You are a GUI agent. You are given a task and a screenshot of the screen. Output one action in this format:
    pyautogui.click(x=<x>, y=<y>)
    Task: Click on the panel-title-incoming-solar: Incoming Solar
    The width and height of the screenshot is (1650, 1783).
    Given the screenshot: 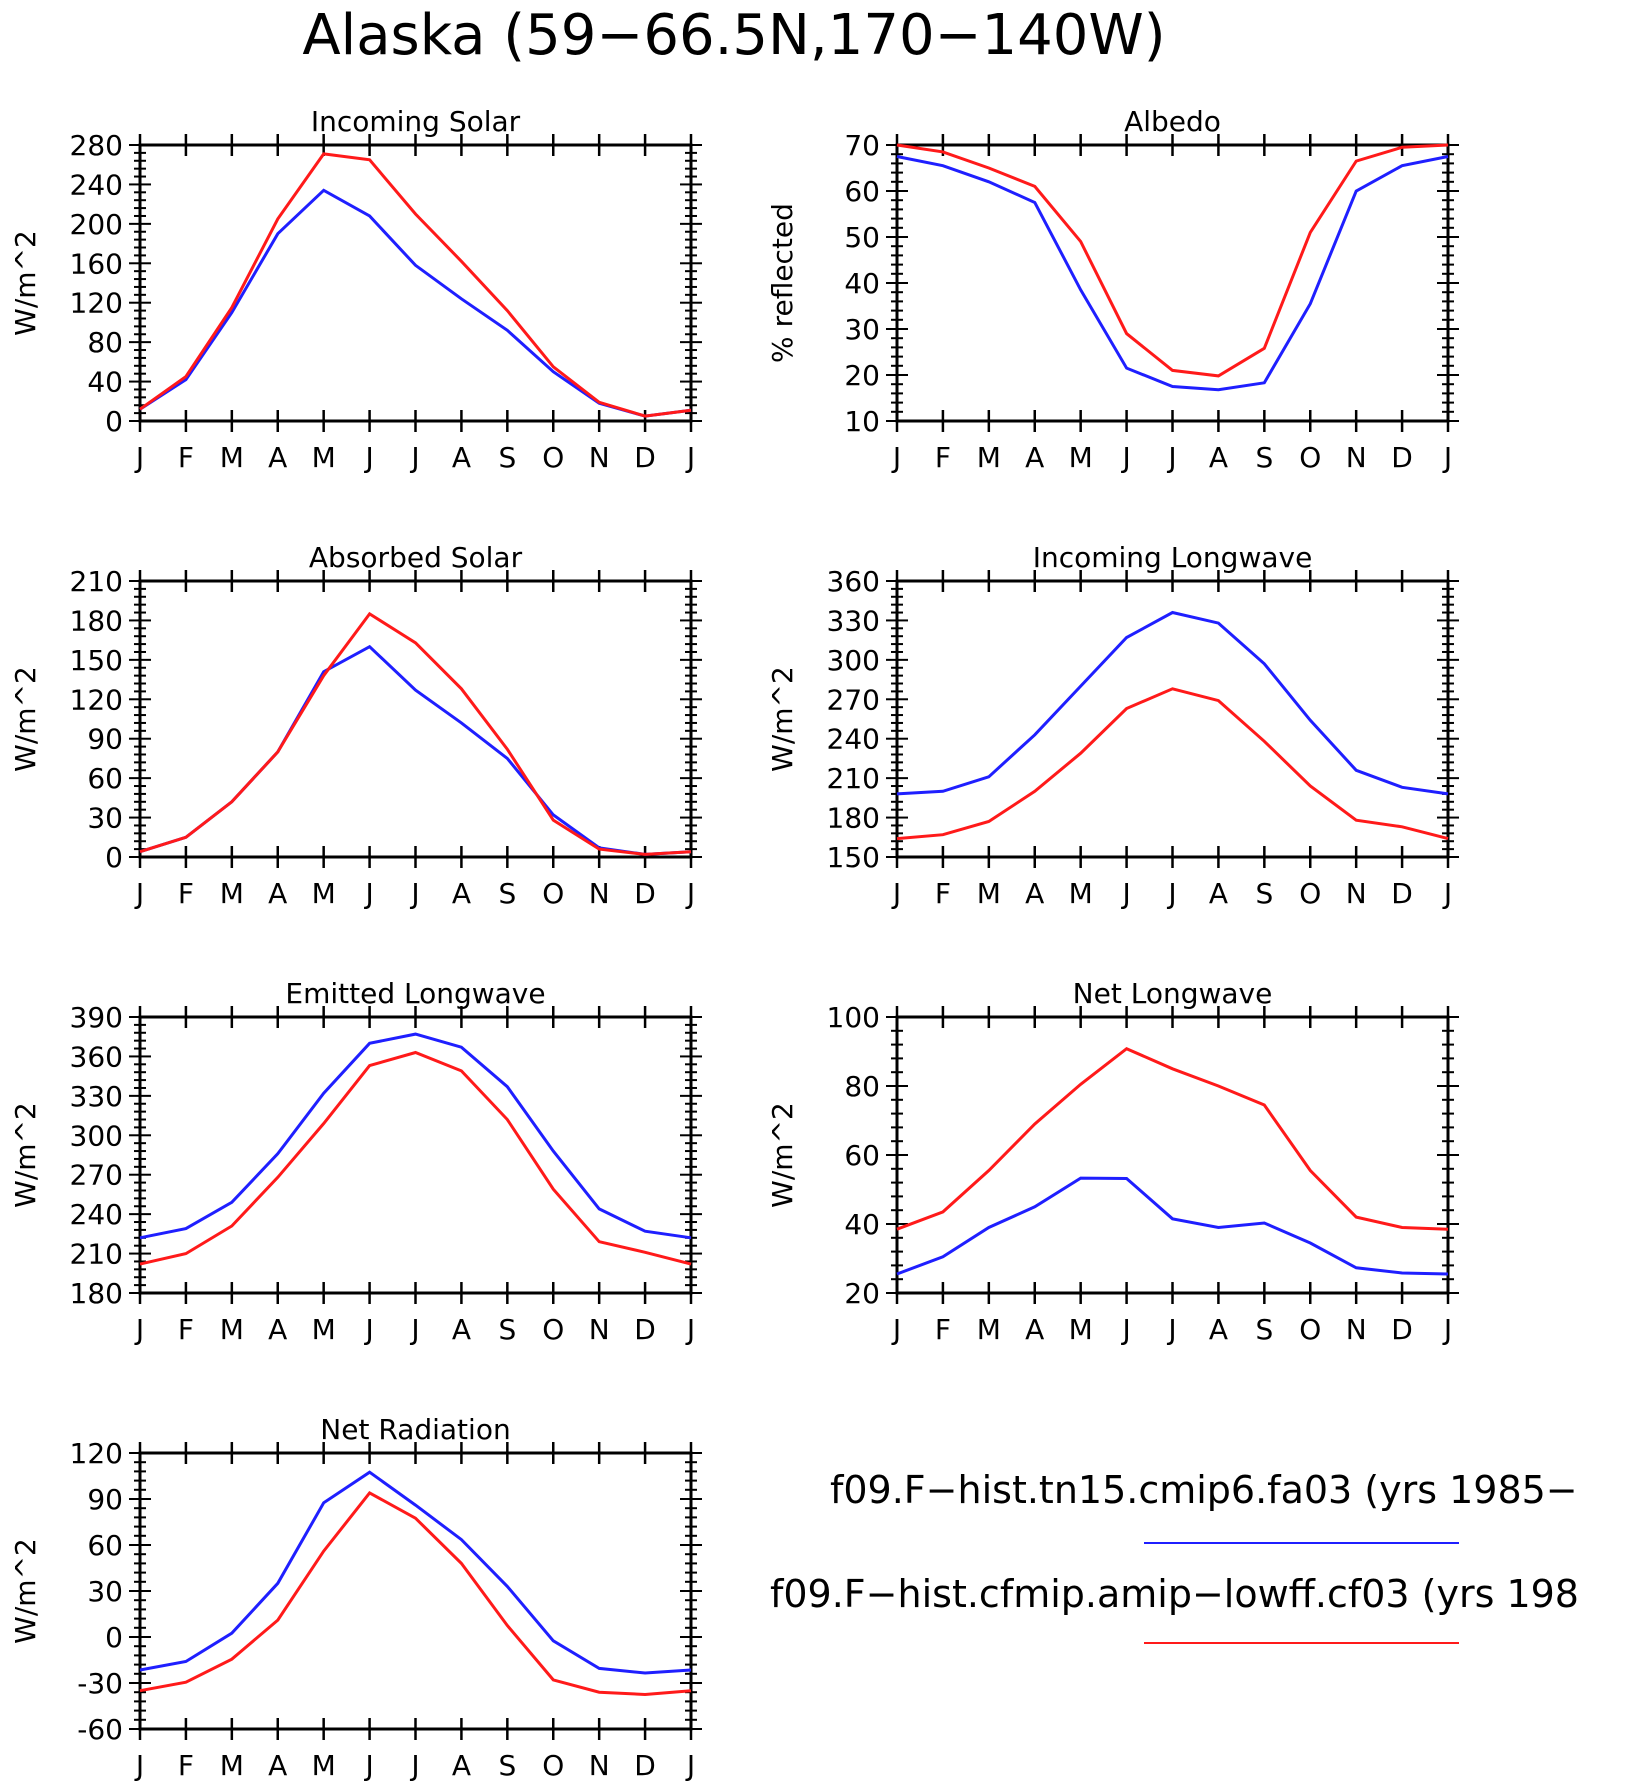 What is the action you would take?
    pyautogui.click(x=416, y=121)
    